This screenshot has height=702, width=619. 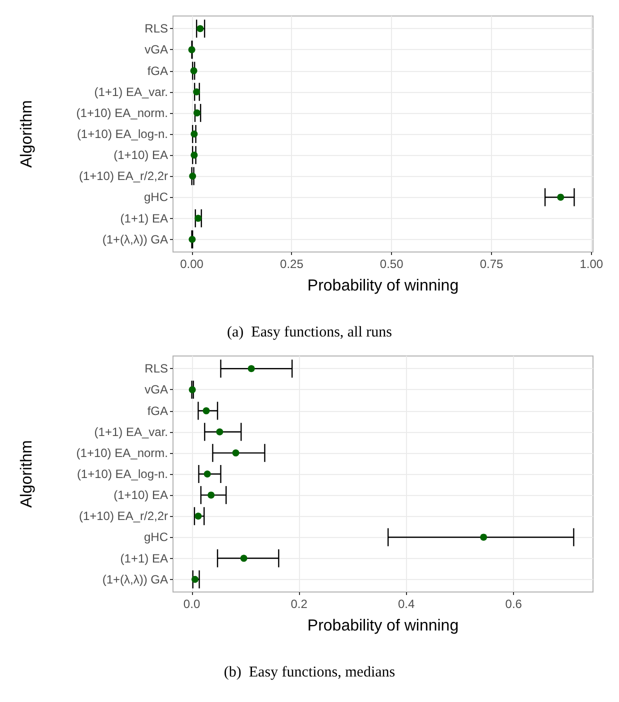 I want to click on x-tick-label: 0.25, so click(x=292, y=264).